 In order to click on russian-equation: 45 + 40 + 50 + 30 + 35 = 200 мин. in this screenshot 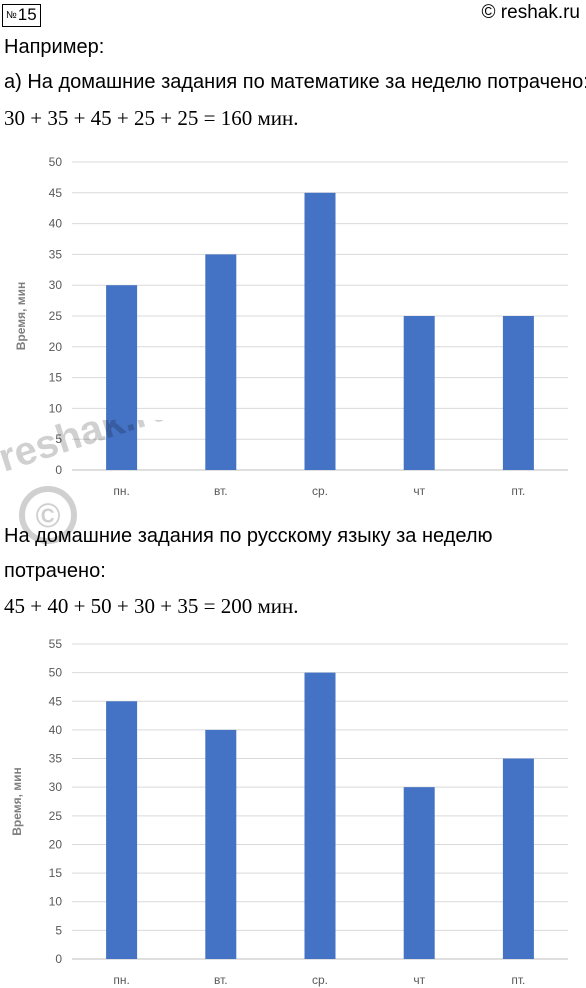, I will do `click(151, 606)`.